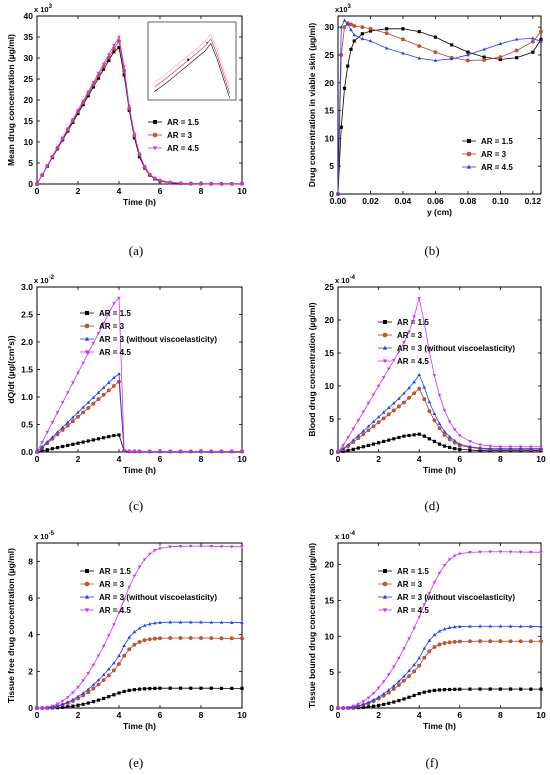  I want to click on y-tick-label: 15, so click(29, 121).